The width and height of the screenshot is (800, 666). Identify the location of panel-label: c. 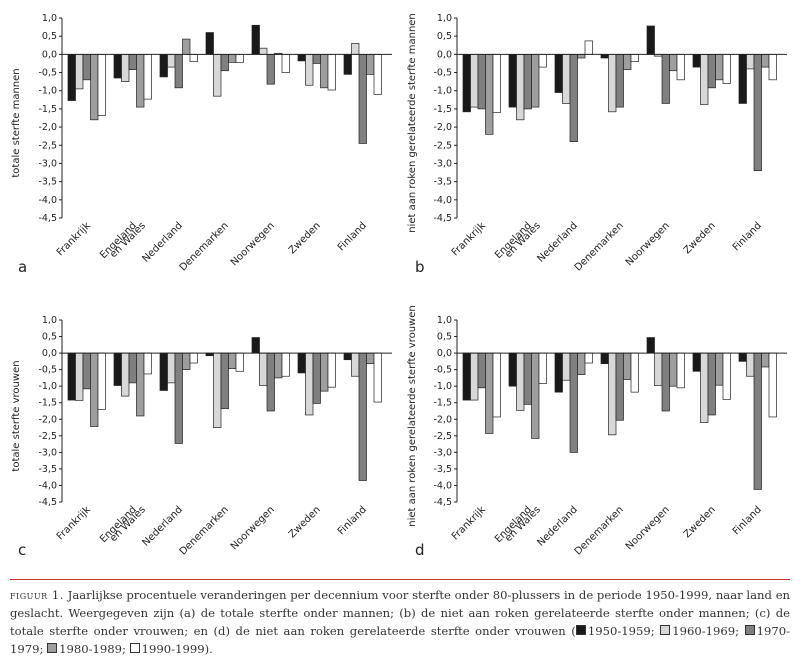
(22, 550).